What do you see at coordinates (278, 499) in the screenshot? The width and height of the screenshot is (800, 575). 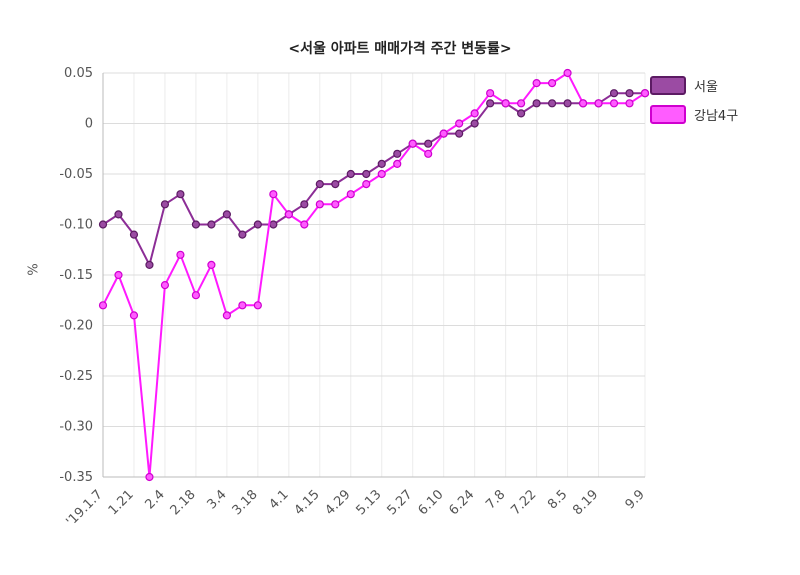 I see `x-axis-tick-label: 4.1` at bounding box center [278, 499].